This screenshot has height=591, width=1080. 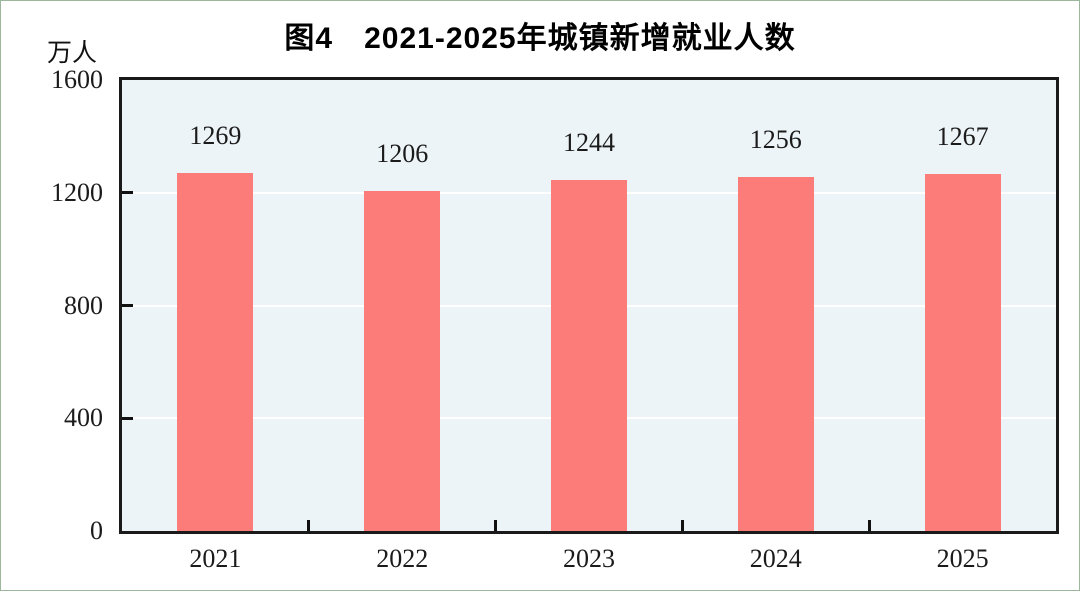 I want to click on y-tick-label-800: 800, so click(x=83, y=305).